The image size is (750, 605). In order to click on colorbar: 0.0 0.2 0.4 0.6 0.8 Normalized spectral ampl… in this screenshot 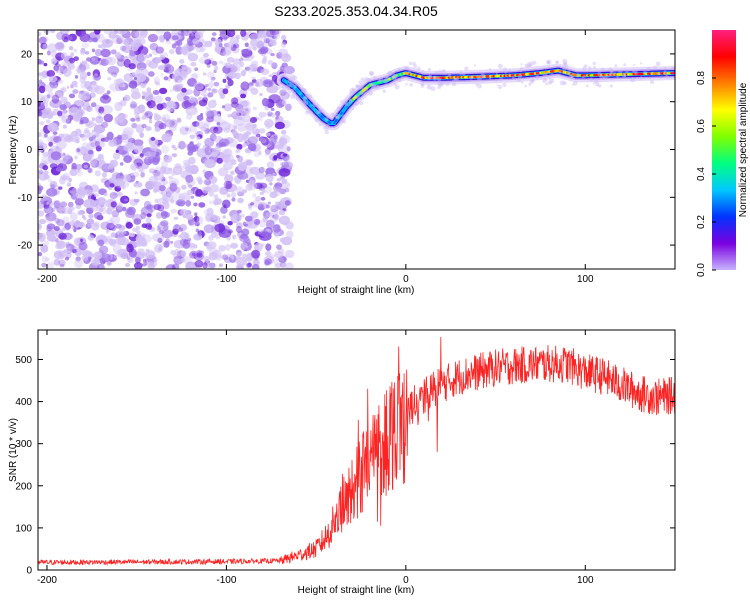, I will do `click(722, 153)`.